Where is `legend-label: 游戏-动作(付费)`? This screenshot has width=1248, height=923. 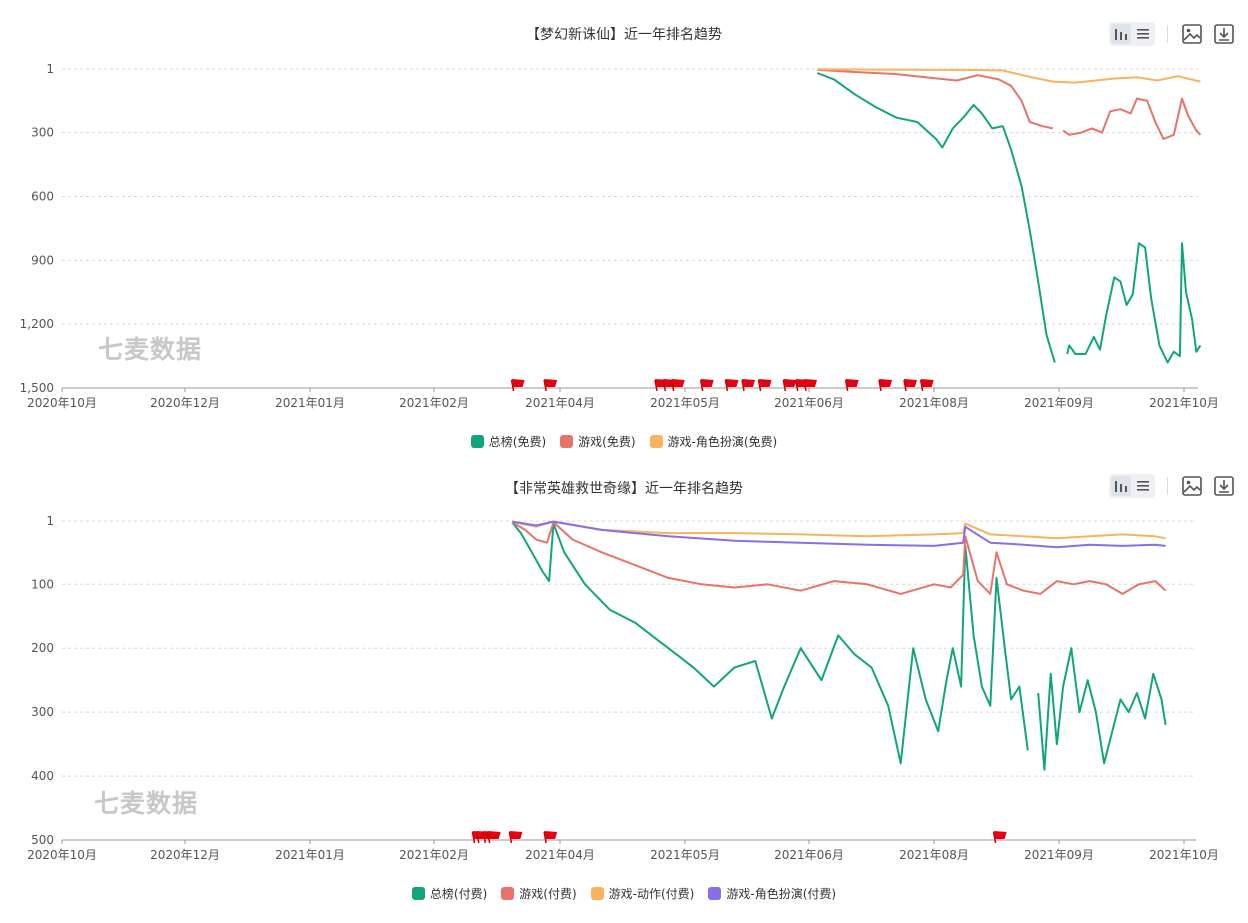
legend-label: 游戏-动作(付费) is located at coordinates (651, 894).